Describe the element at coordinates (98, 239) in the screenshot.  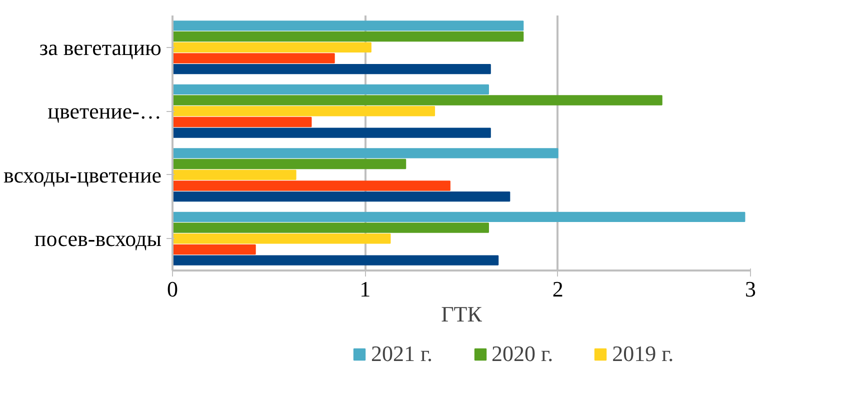
I see `y-tick-label: посев-всходы` at that location.